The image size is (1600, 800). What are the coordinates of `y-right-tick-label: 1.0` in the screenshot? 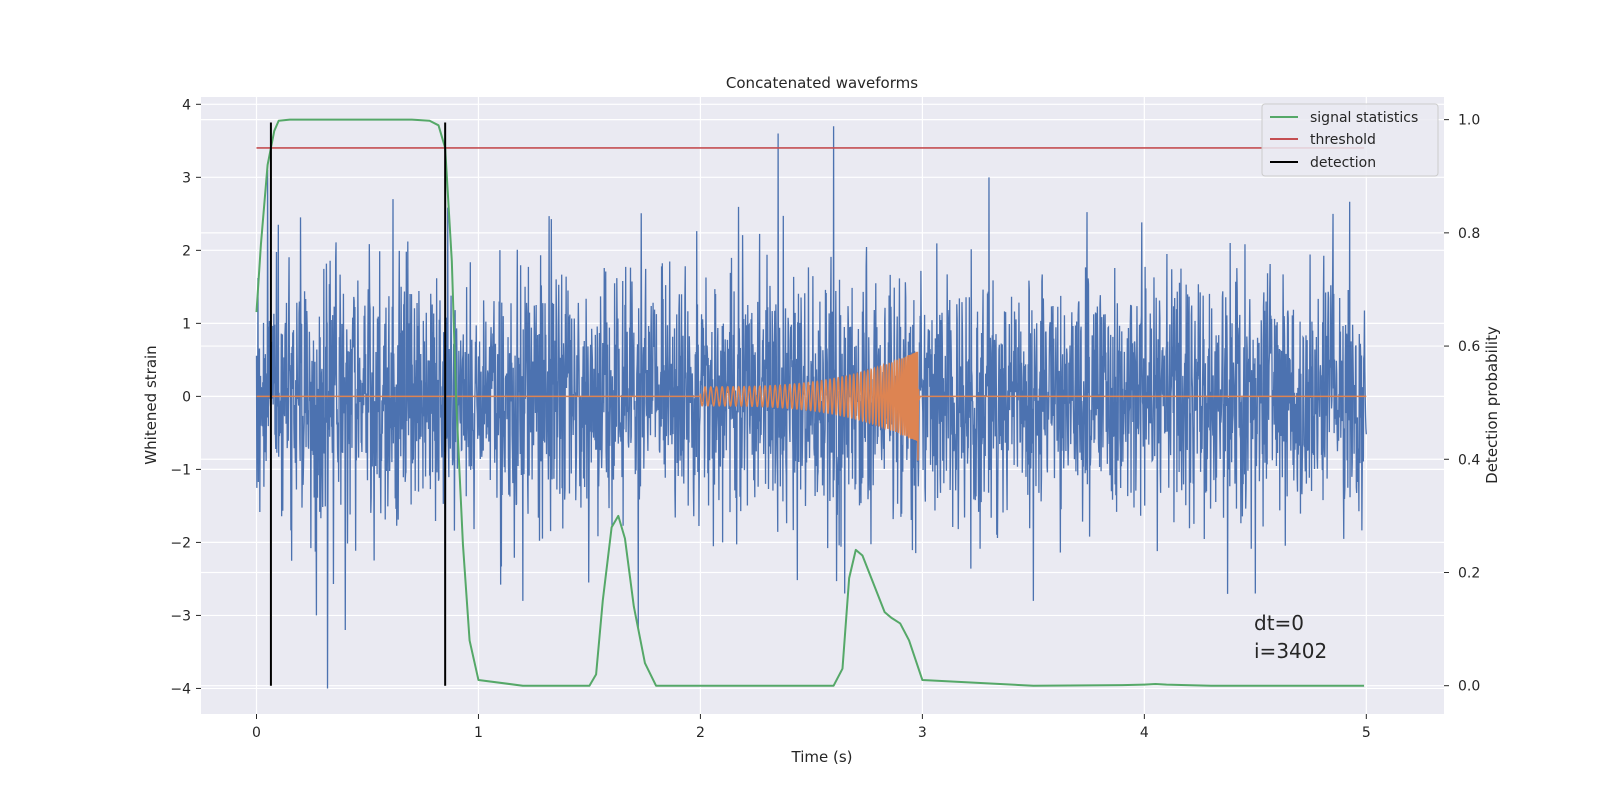 It's located at (1469, 121).